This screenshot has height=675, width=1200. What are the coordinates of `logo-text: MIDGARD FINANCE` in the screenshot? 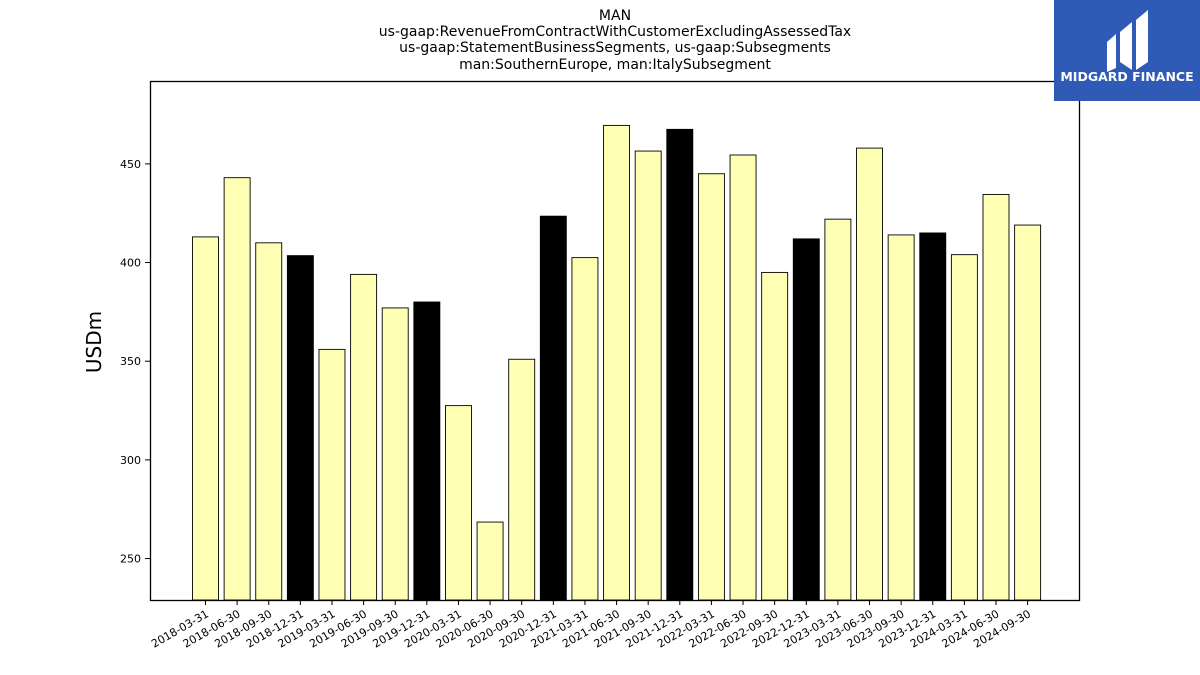 It's located at (1126, 76).